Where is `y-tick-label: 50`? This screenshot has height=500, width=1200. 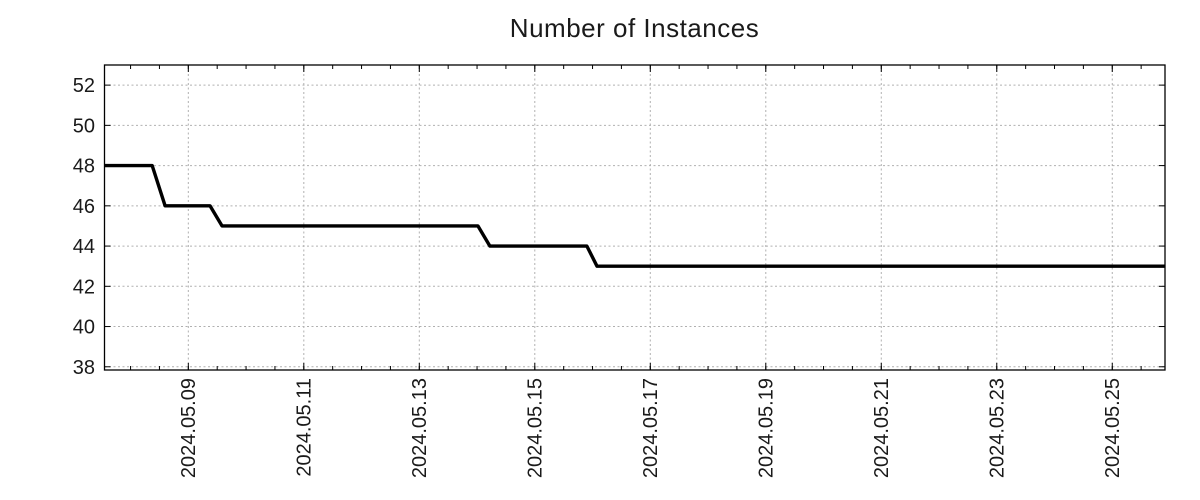 y-tick-label: 50 is located at coordinates (84, 126).